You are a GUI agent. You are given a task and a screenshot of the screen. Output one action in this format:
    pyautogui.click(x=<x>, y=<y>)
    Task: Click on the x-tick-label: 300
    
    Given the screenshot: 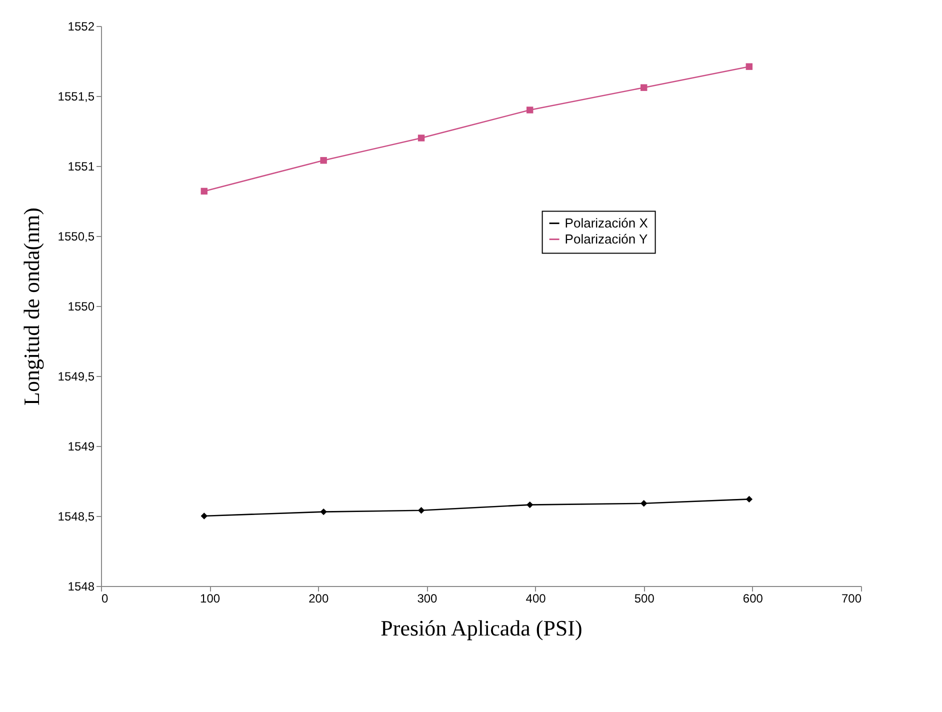 What is the action you would take?
    pyautogui.click(x=427, y=599)
    